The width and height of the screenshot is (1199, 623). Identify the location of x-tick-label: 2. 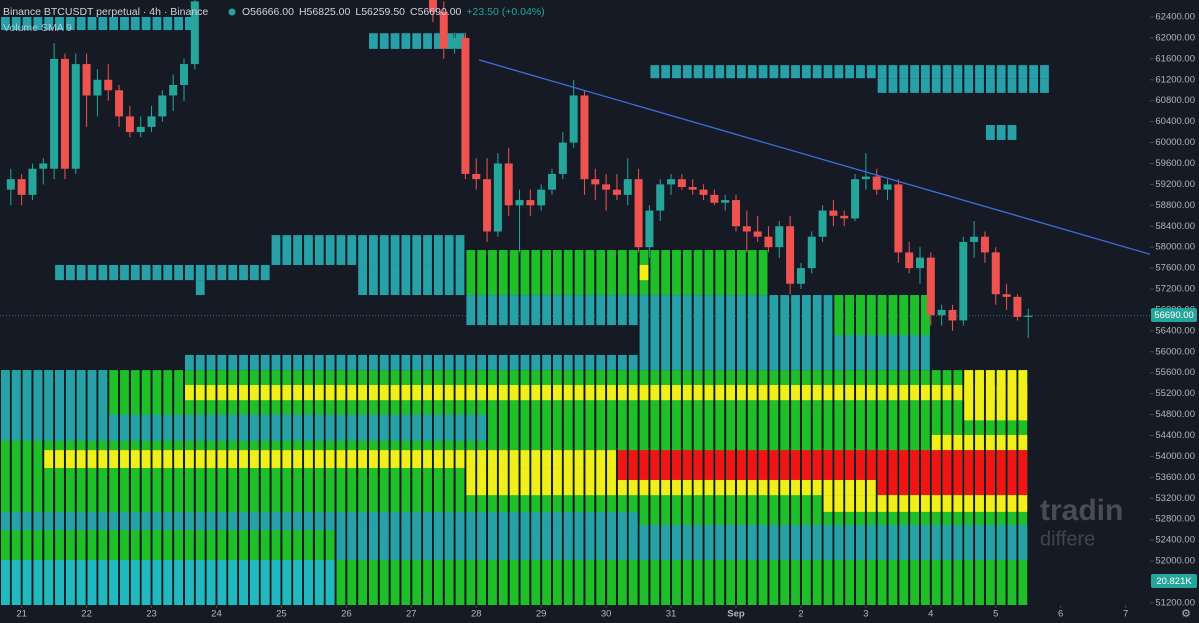
(800, 614).